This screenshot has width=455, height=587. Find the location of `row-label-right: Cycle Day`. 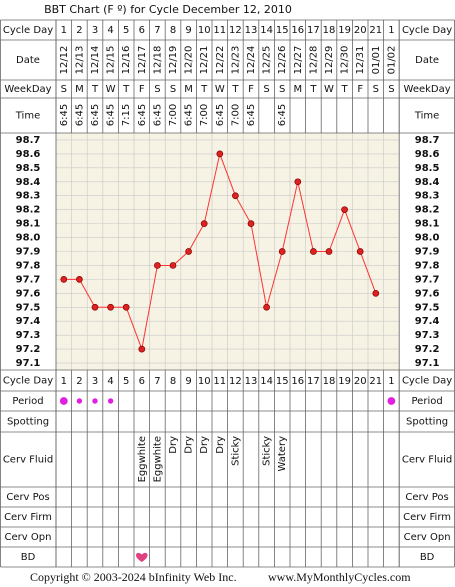

row-label-right: Cycle Day is located at coordinates (427, 381).